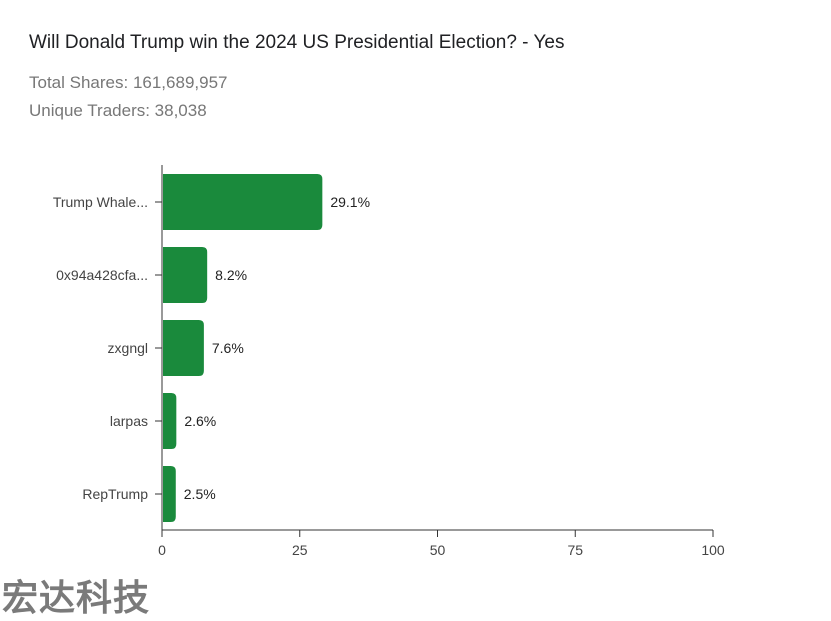  Describe the element at coordinates (200, 494) in the screenshot. I see `value-label: 2.5%` at that location.